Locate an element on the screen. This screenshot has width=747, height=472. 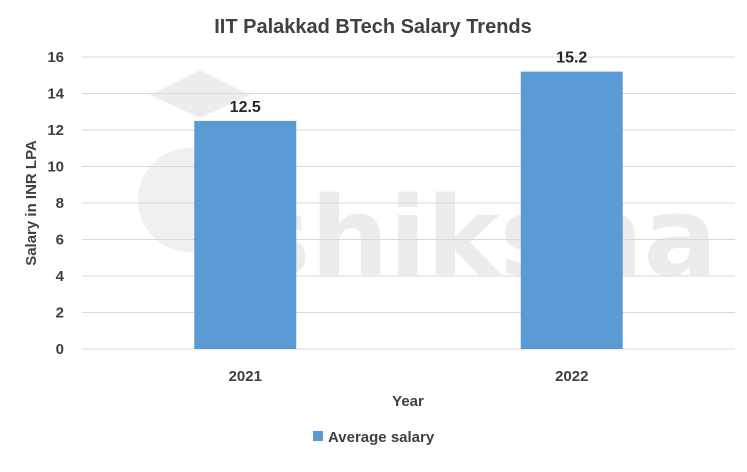
y-tick-label: 6 is located at coordinates (60, 240).